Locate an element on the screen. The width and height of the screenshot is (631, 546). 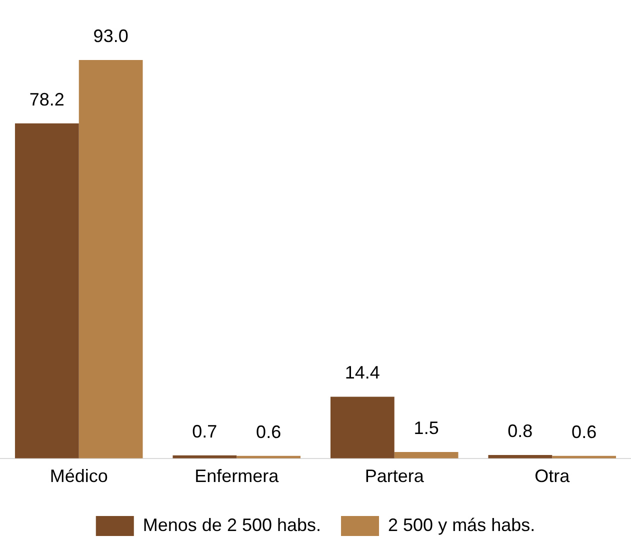
data-label: 14.4 is located at coordinates (362, 372).